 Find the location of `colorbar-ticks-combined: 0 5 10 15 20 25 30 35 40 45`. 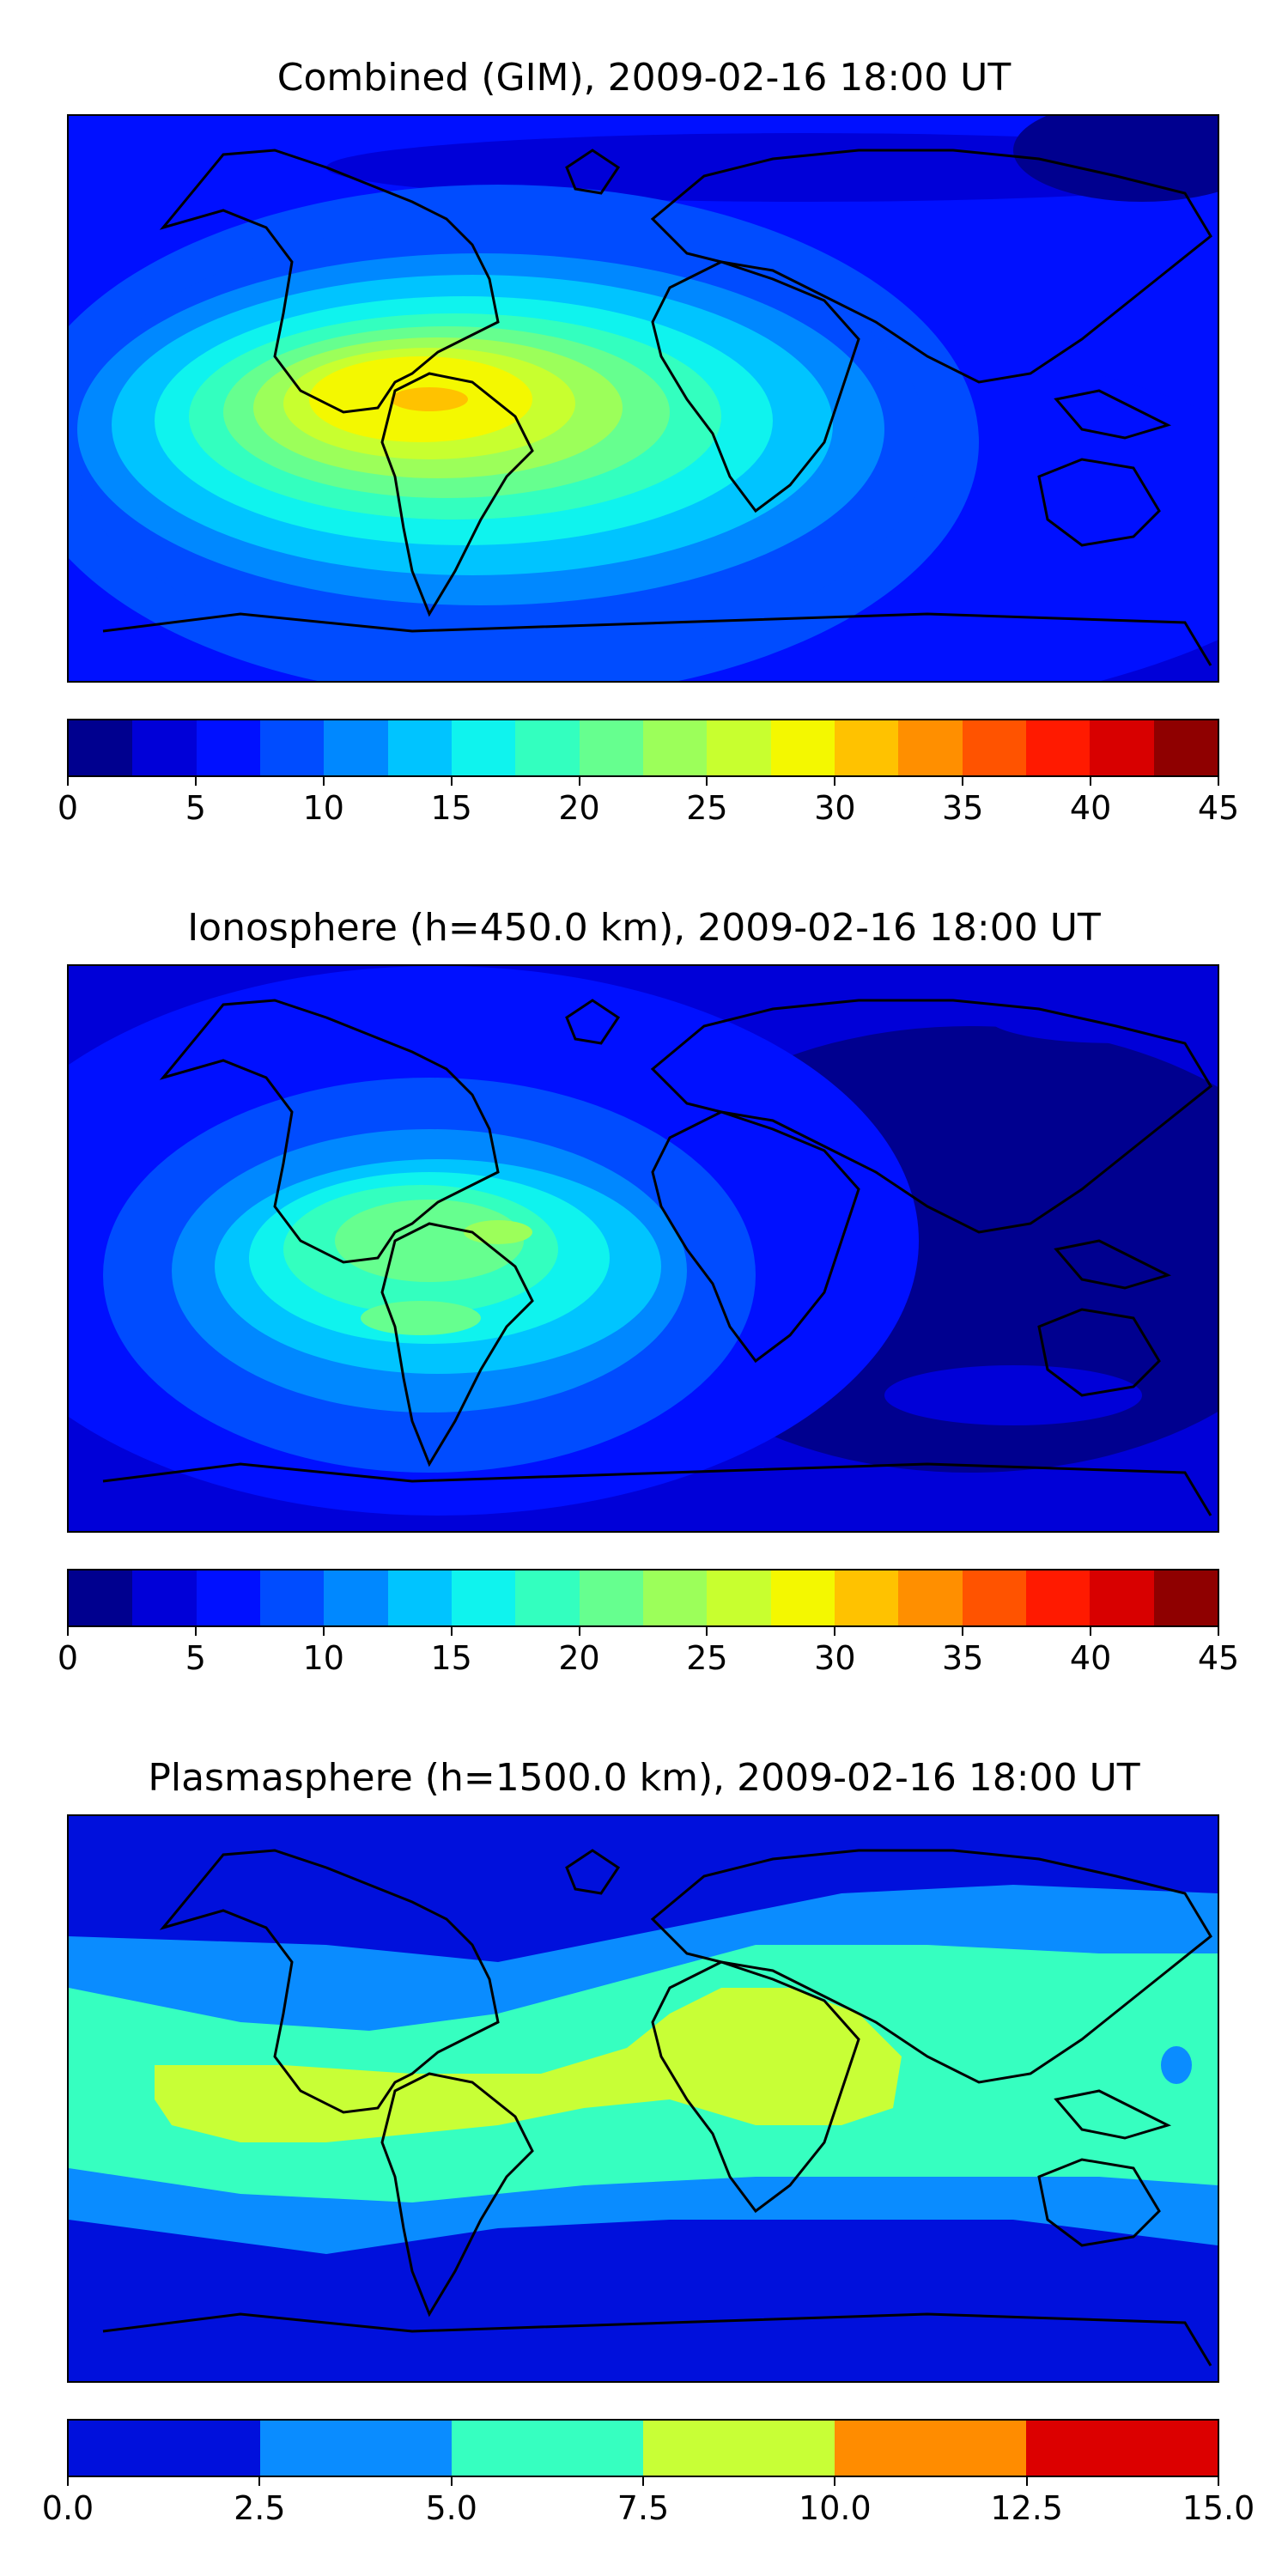

colorbar-ticks-combined: 0 5 10 15 20 25 30 35 40 45 is located at coordinates (649, 803).